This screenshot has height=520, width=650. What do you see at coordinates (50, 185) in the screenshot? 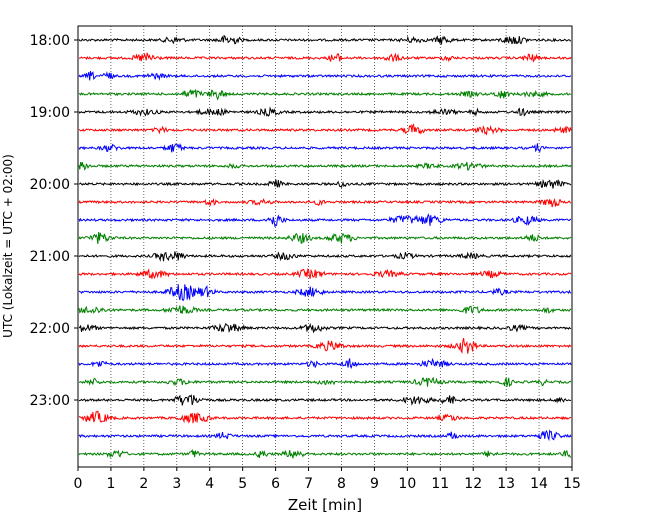
I see `y-tick-label: 20:00` at bounding box center [50, 185].